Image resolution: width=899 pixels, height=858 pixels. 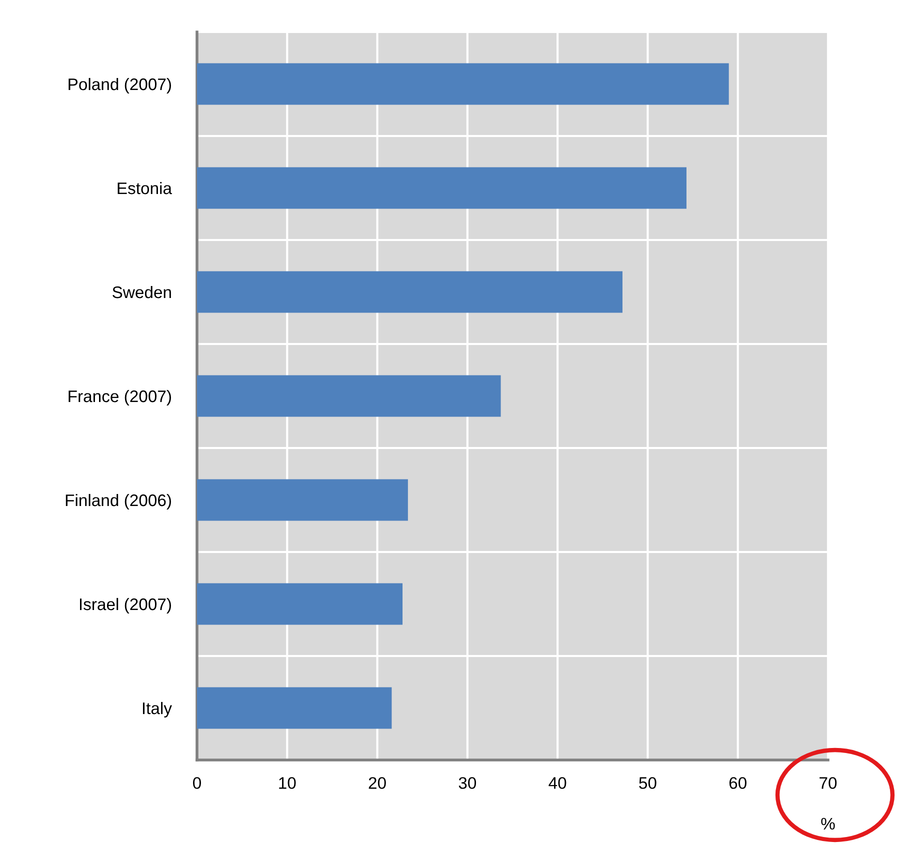 What do you see at coordinates (557, 783) in the screenshot?
I see `x-tick-label: 40` at bounding box center [557, 783].